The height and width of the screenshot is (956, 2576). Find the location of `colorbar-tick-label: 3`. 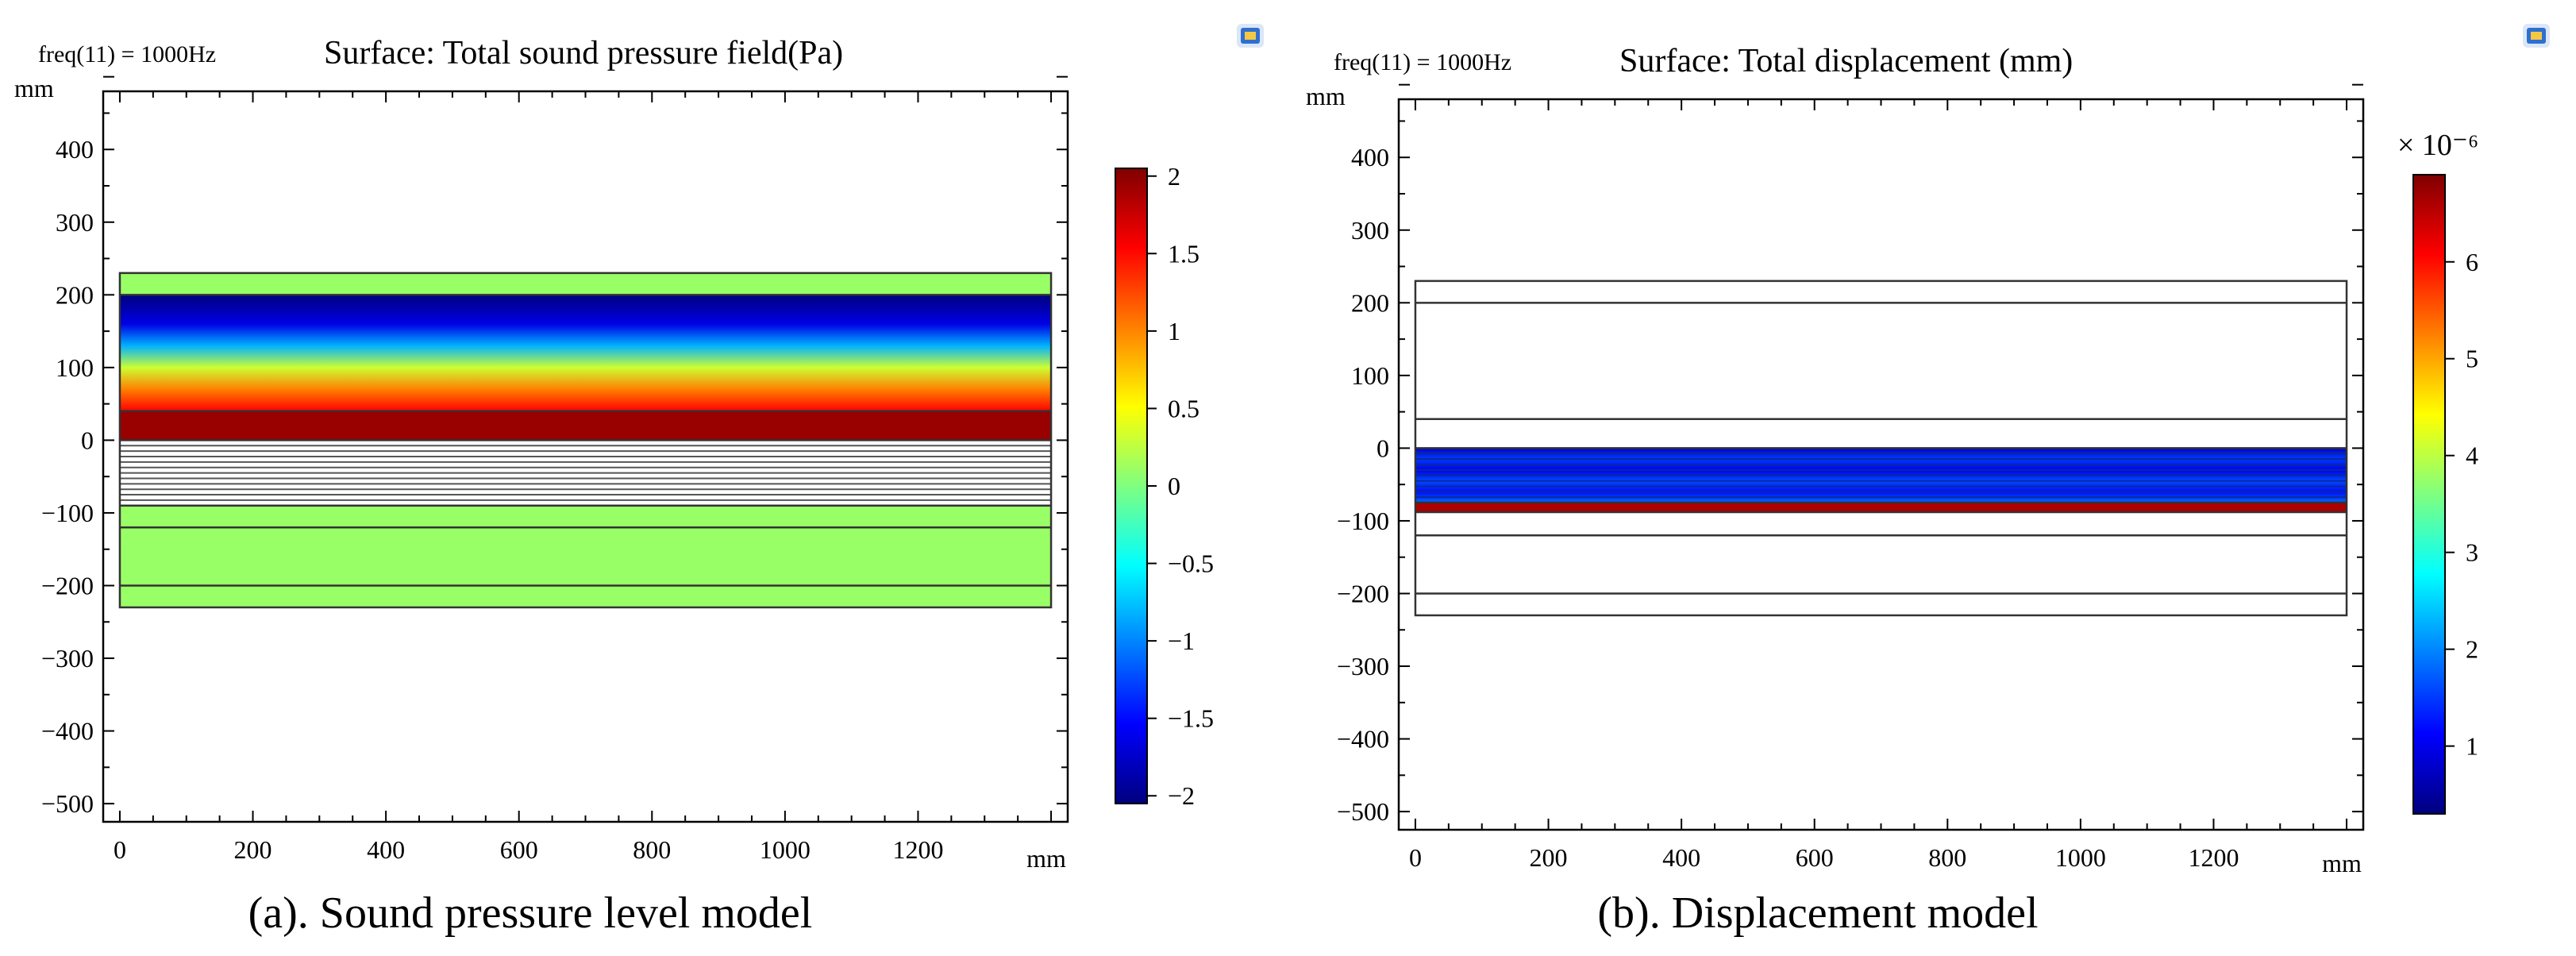

colorbar-tick-label: 3 is located at coordinates (2472, 552).